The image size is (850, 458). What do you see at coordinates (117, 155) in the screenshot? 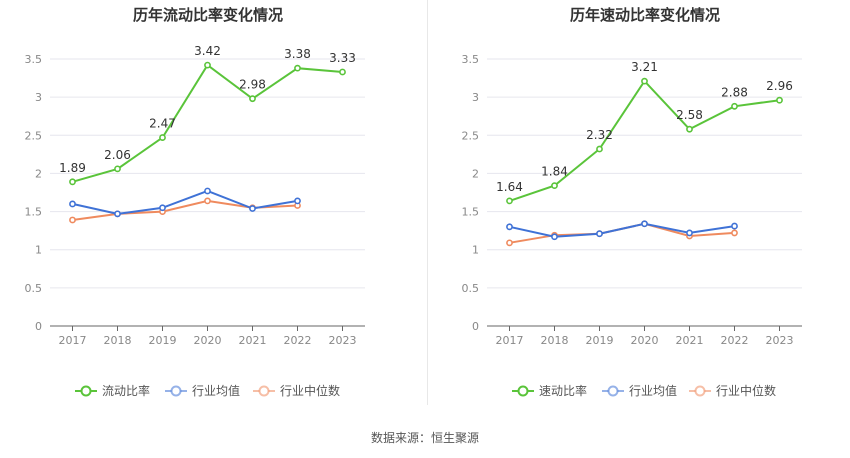
I see `data-label: 2.06` at bounding box center [117, 155].